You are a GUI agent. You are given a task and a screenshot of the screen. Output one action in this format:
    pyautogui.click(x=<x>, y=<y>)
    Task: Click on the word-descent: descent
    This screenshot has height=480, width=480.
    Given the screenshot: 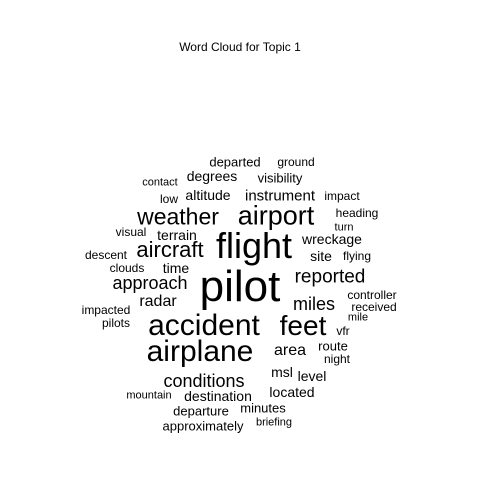 What is the action you would take?
    pyautogui.click(x=106, y=255)
    